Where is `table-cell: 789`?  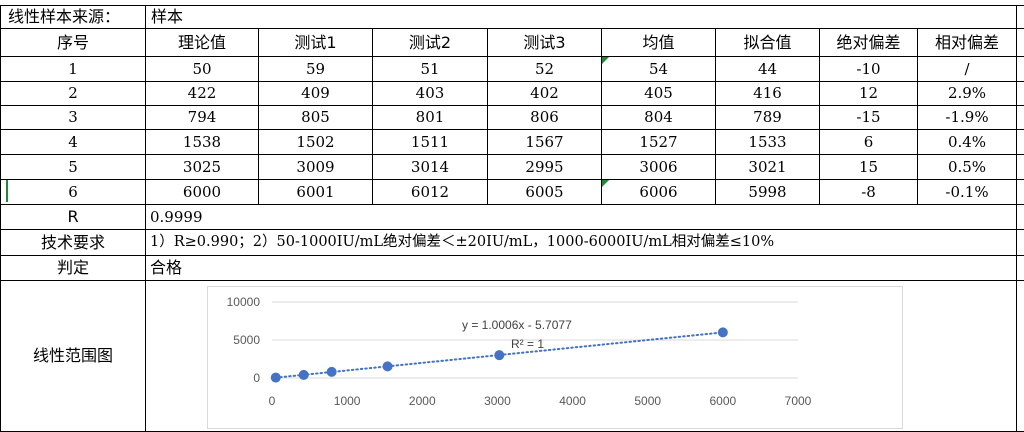 table-cell: 789 is located at coordinates (767, 117).